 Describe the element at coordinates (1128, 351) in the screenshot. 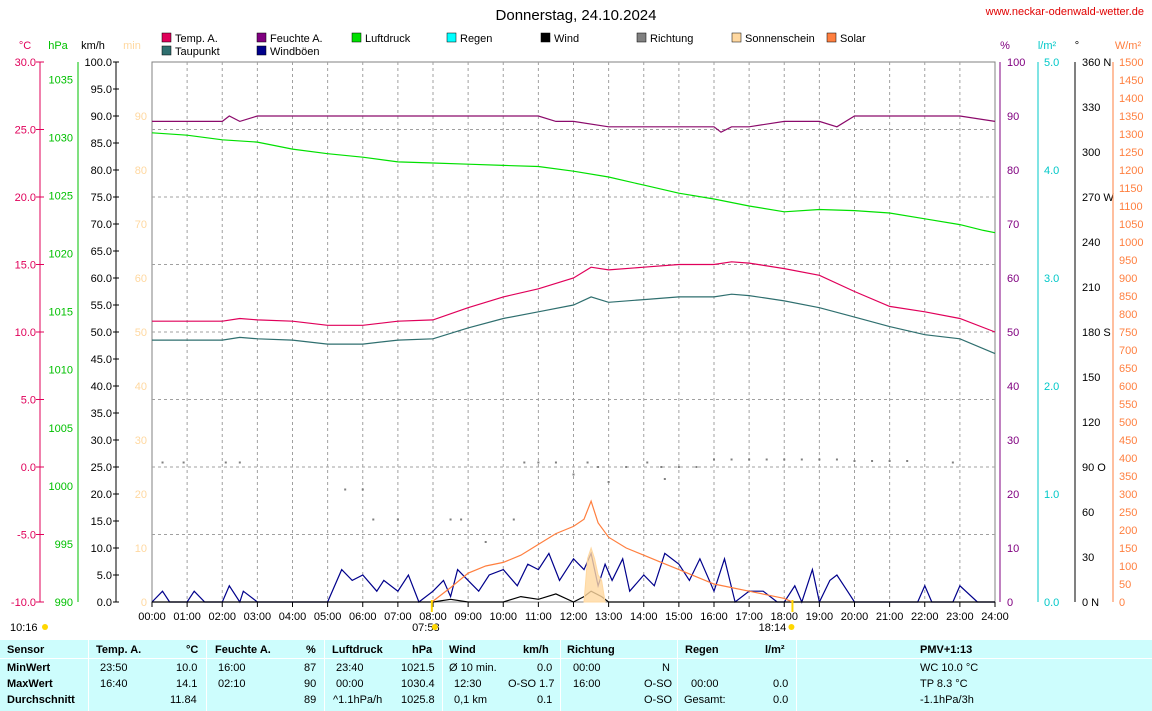

I see `solar-tick: 700` at that location.